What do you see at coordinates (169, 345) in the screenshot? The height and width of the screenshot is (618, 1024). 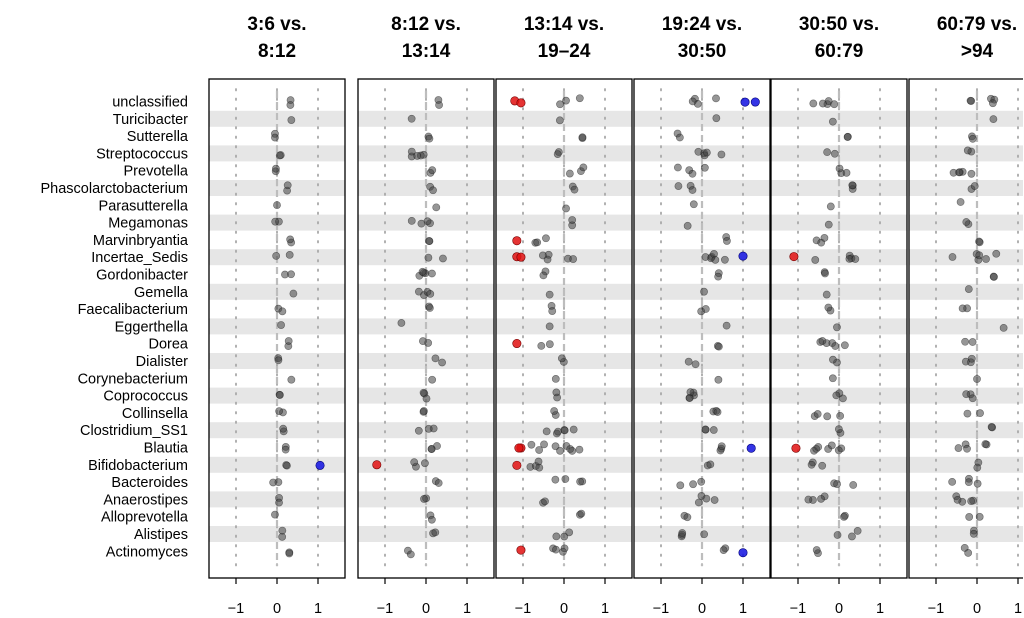 I see `genus-label: Dorea` at bounding box center [169, 345].